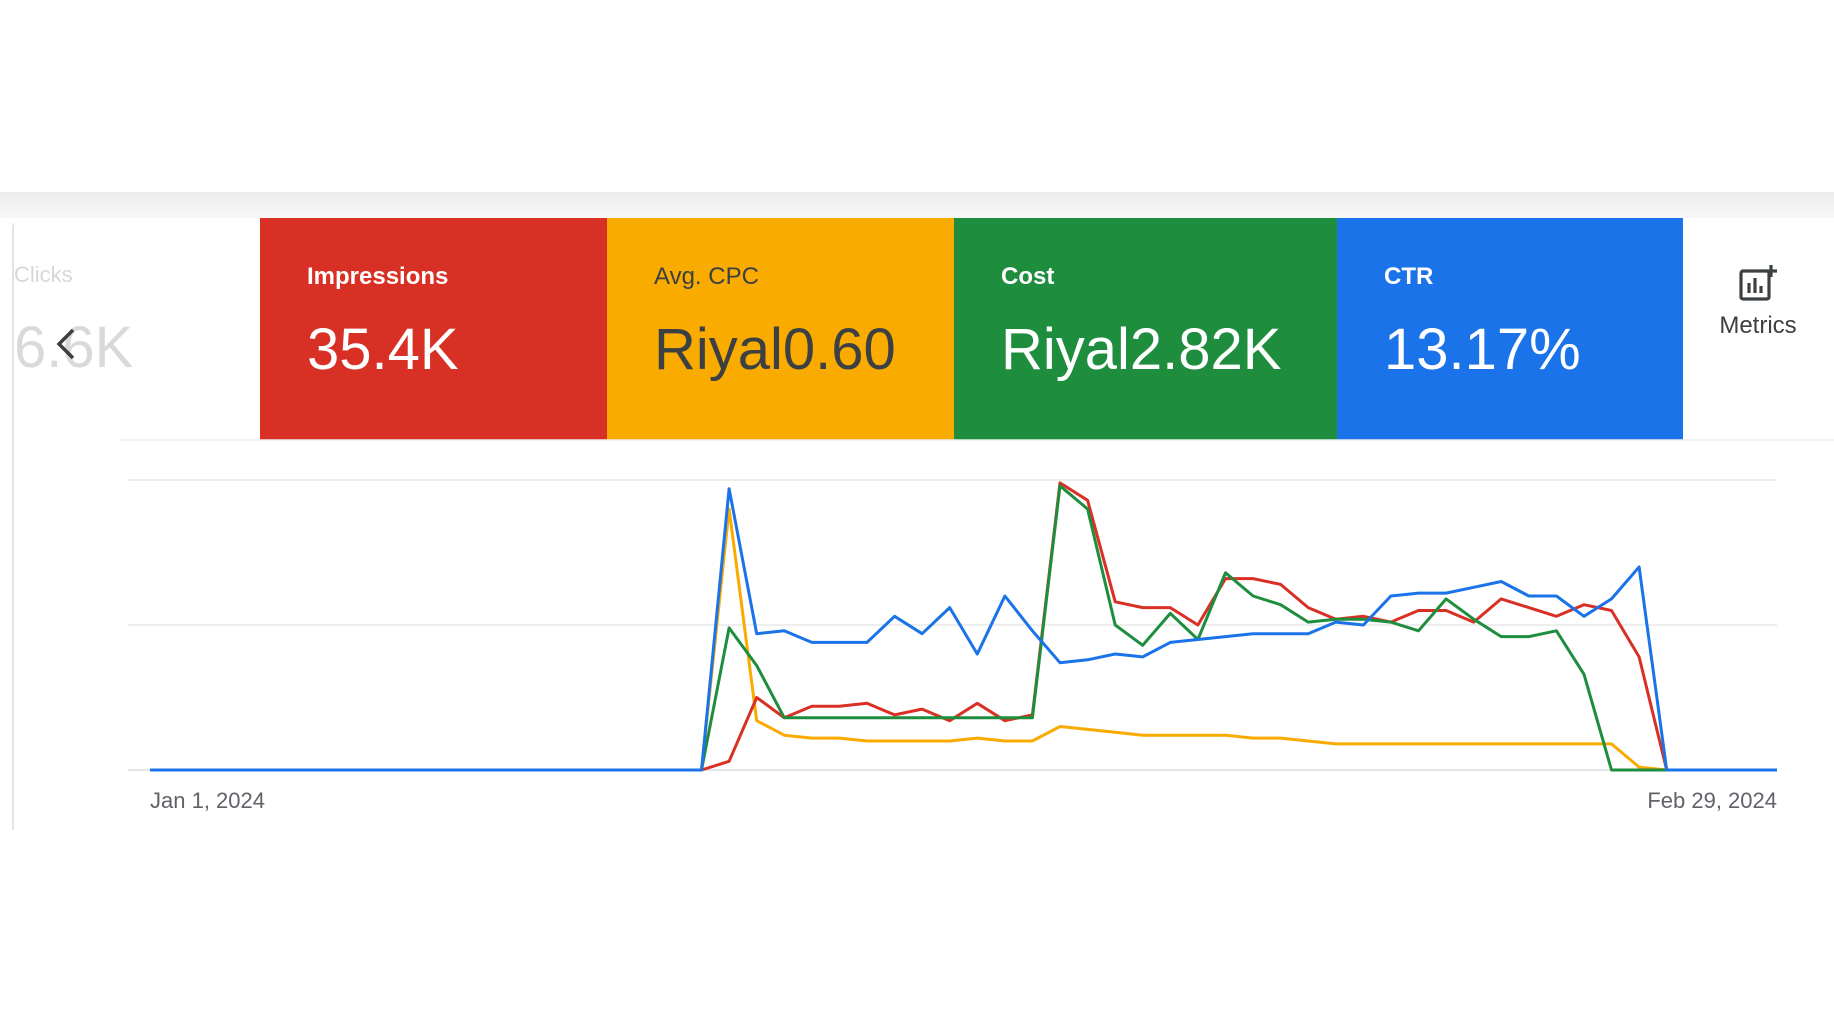 This screenshot has width=1834, height=1024. I want to click on scroll-left-button, so click(66, 344).